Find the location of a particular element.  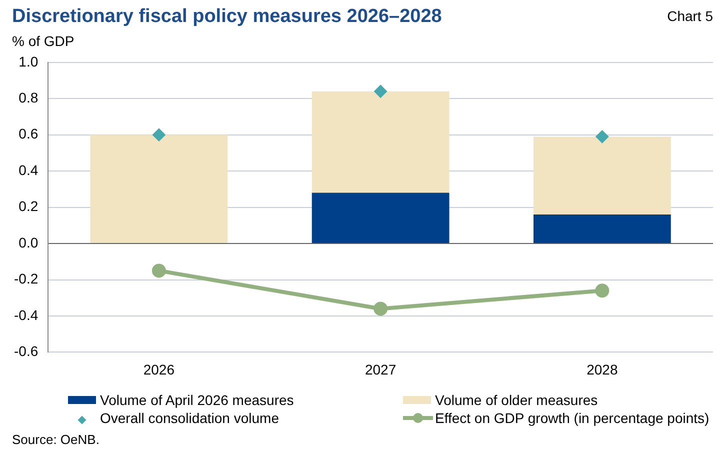

legend-label: Effect on GDP growth (in percentage points) is located at coordinates (572, 418).